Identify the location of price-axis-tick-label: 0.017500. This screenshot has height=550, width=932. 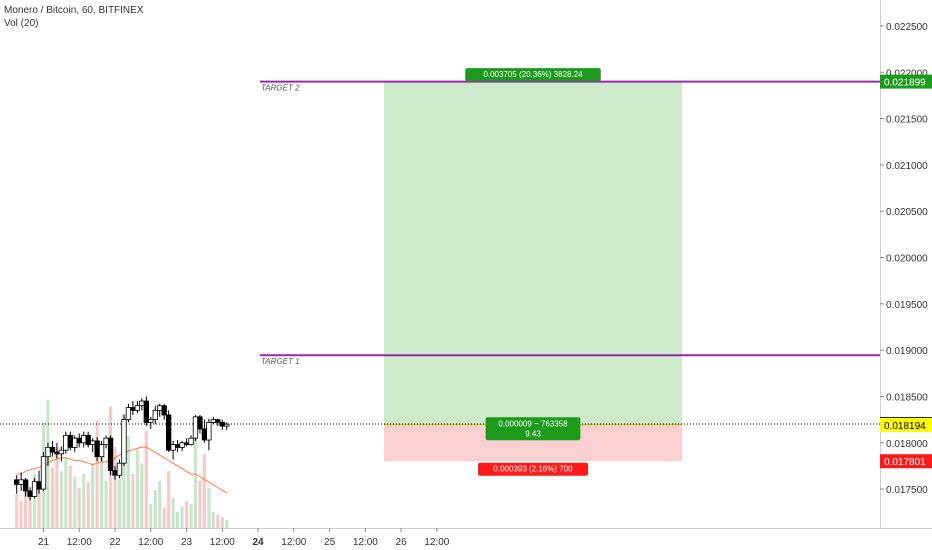
(907, 490).